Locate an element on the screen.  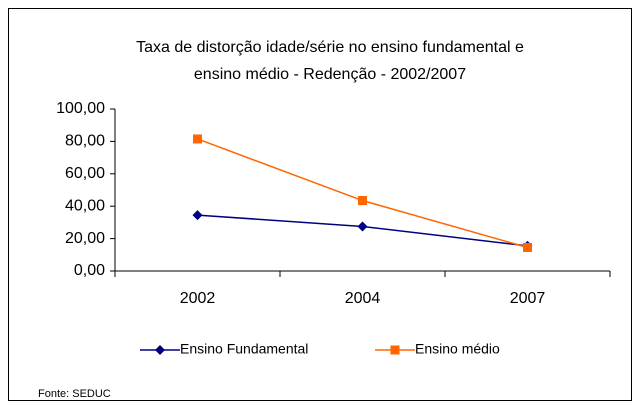
x-tick-label: 2007 is located at coordinates (528, 298).